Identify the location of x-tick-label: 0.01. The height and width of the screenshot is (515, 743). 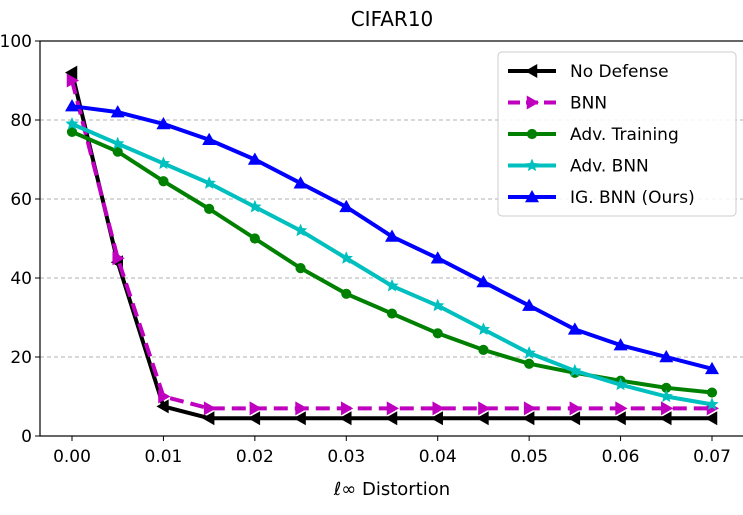
(163, 457).